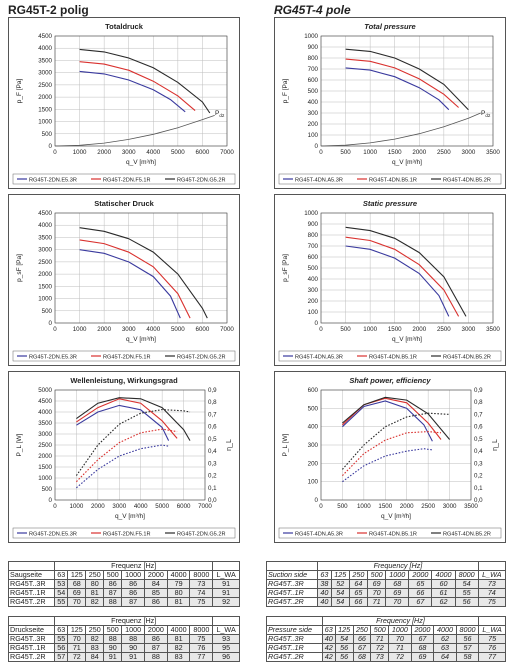  Describe the element at coordinates (45, 225) in the screenshot. I see `y-tick-label: 4000` at that location.